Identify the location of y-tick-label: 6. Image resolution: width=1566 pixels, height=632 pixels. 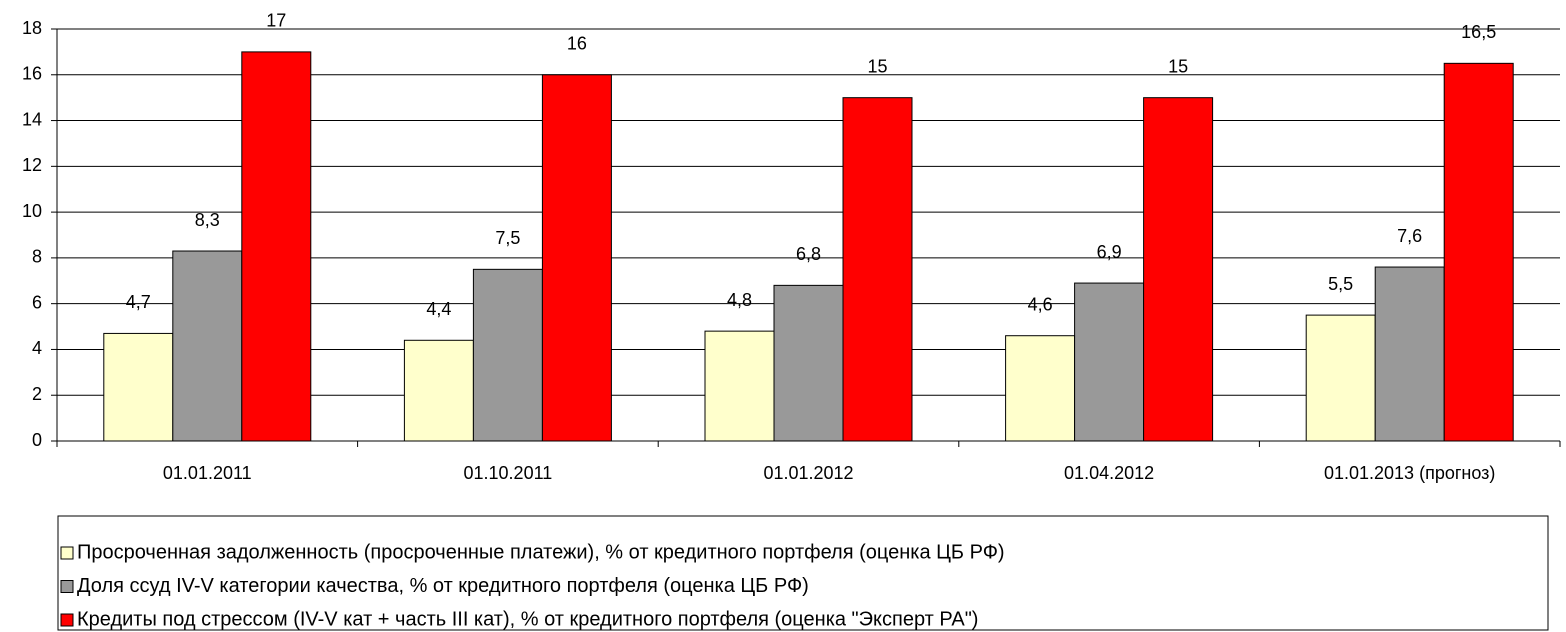
(37, 302).